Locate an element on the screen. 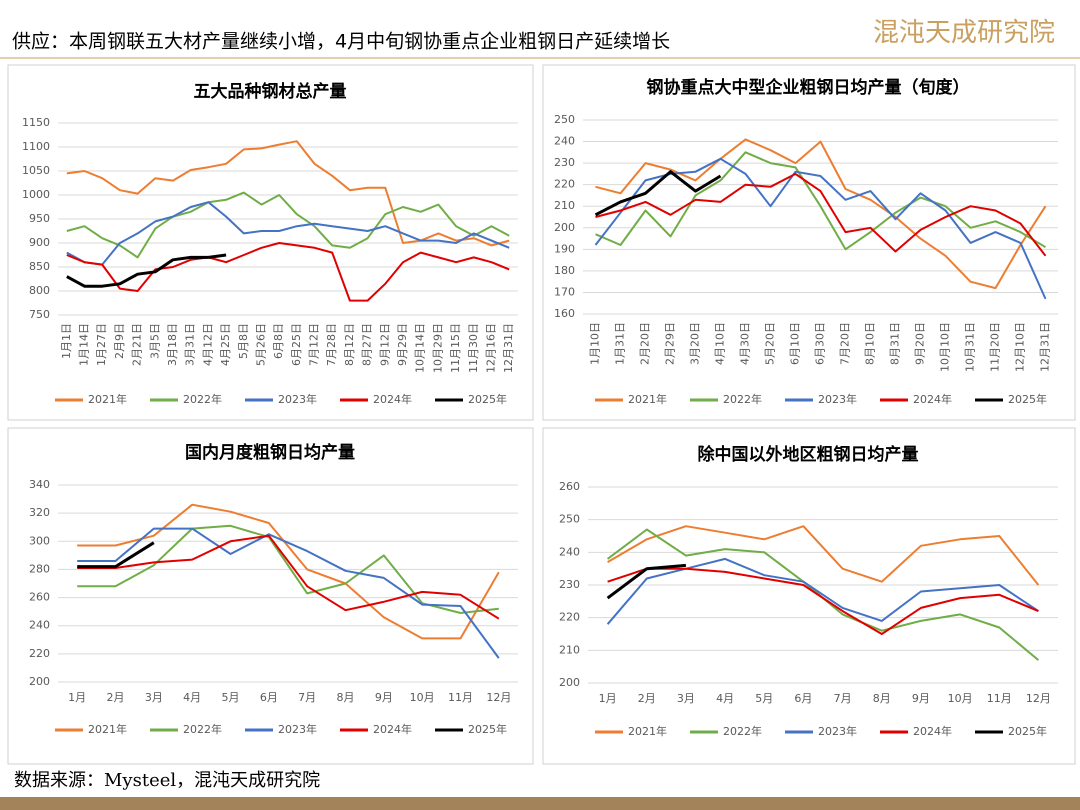  x-tick-label: 3月5日 is located at coordinates (154, 341).